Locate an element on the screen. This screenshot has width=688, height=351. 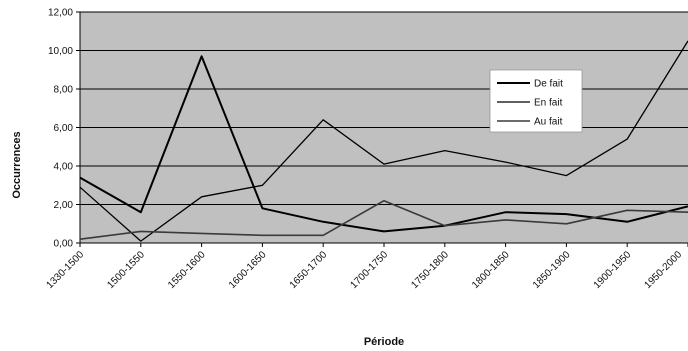
x-tick-label: 1600-1650 is located at coordinates (248, 270).